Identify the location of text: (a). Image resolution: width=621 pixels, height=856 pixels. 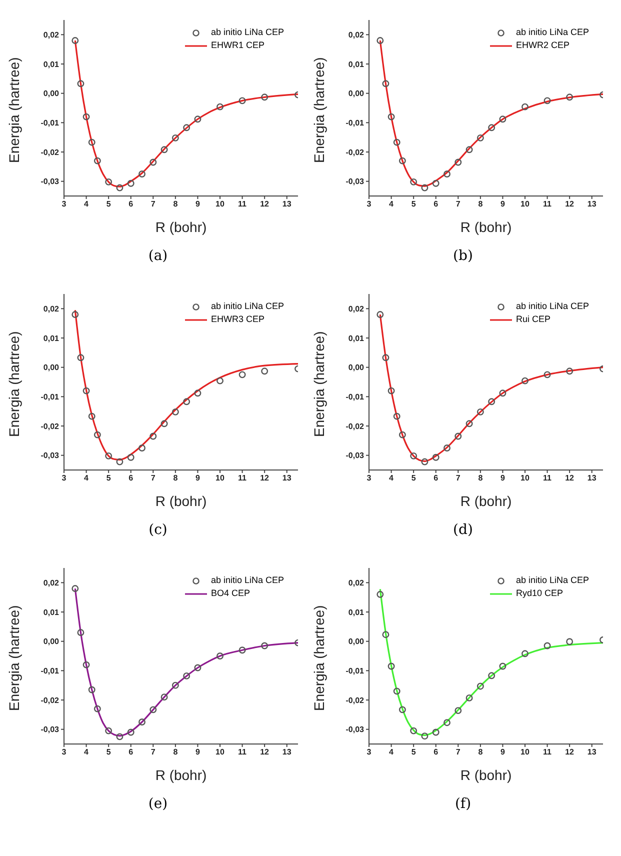
(158, 257).